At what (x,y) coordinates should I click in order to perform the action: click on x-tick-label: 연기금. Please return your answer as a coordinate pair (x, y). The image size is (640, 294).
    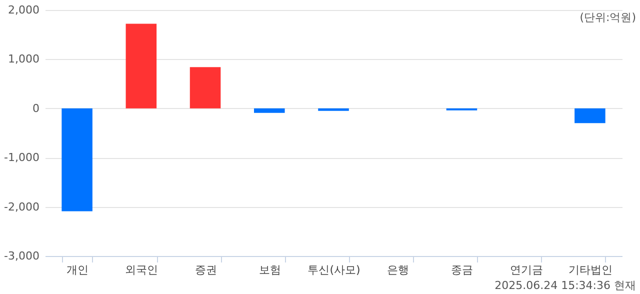
    Looking at the image, I should click on (526, 270).